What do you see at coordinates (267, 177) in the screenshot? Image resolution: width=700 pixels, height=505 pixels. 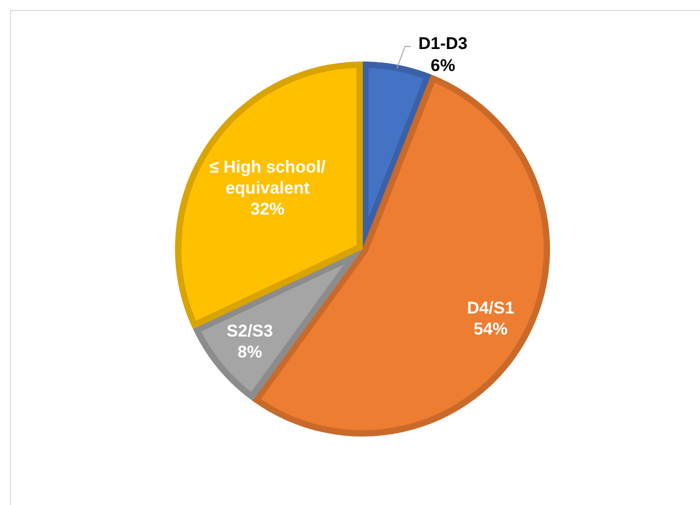 I see `slice-label: ≤ High school/equivalent` at bounding box center [267, 177].